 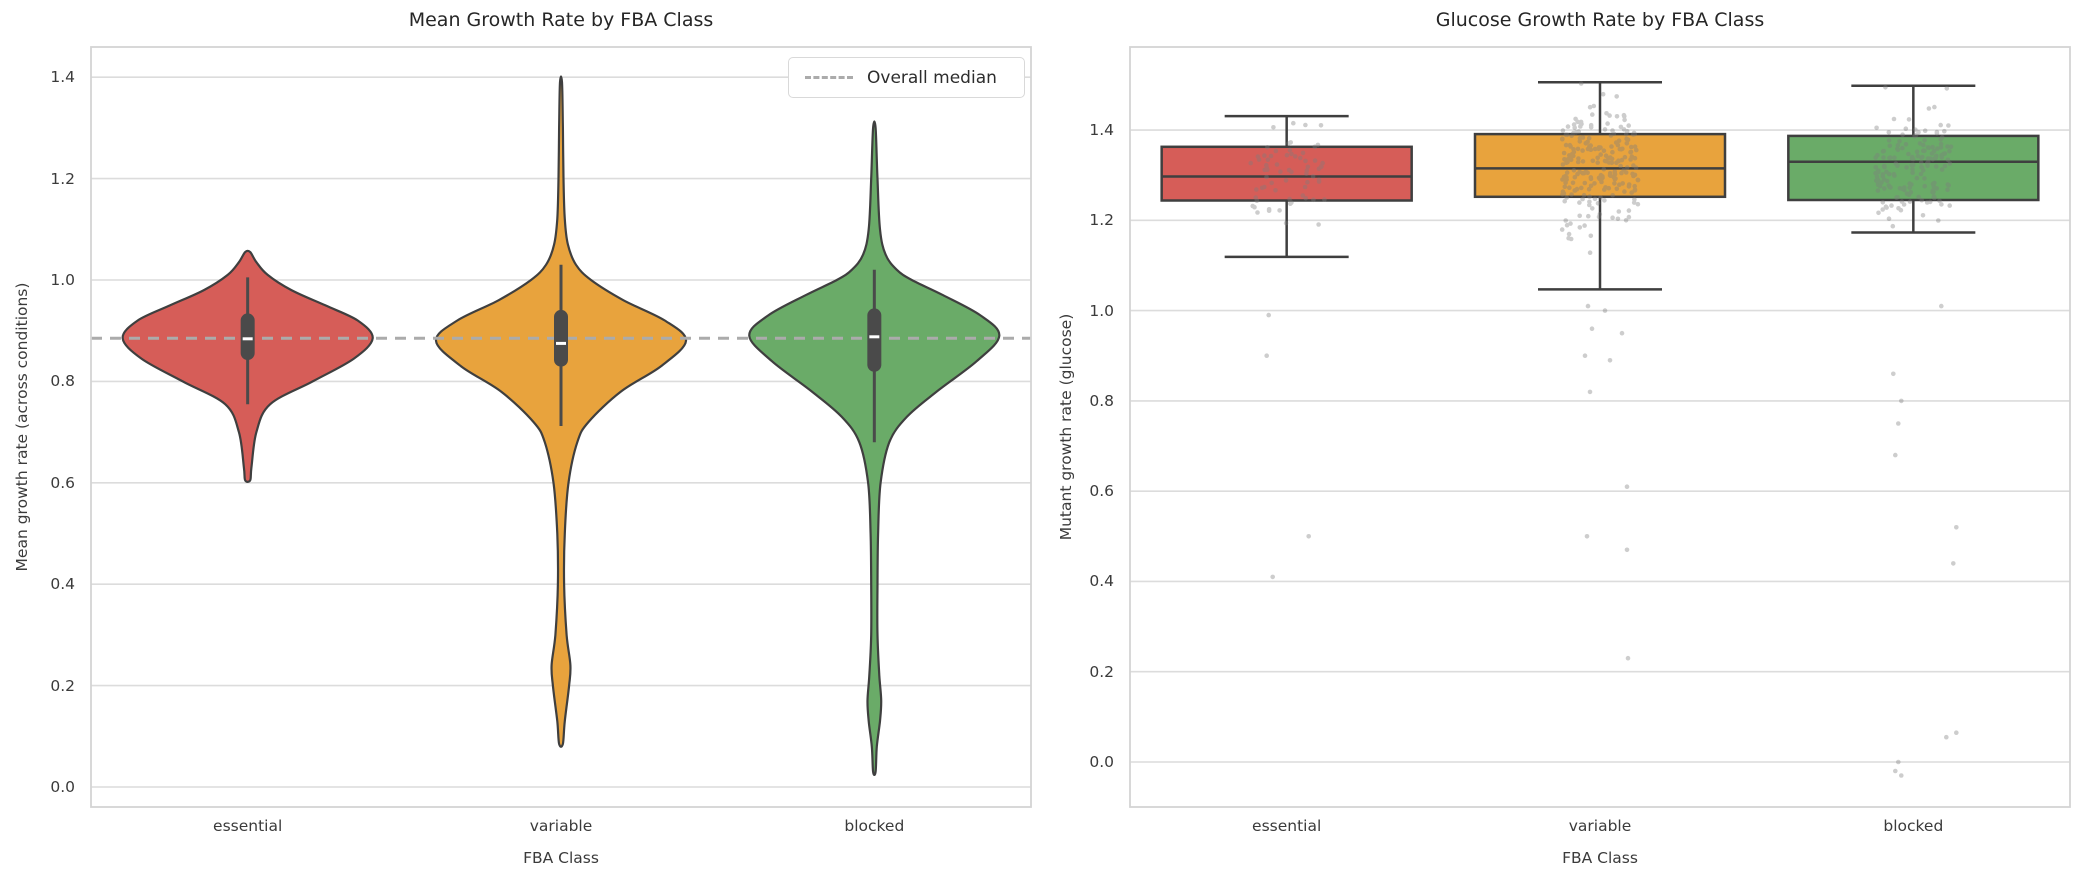 I want to click on strip-points-blocked, so click(x=1916, y=431).